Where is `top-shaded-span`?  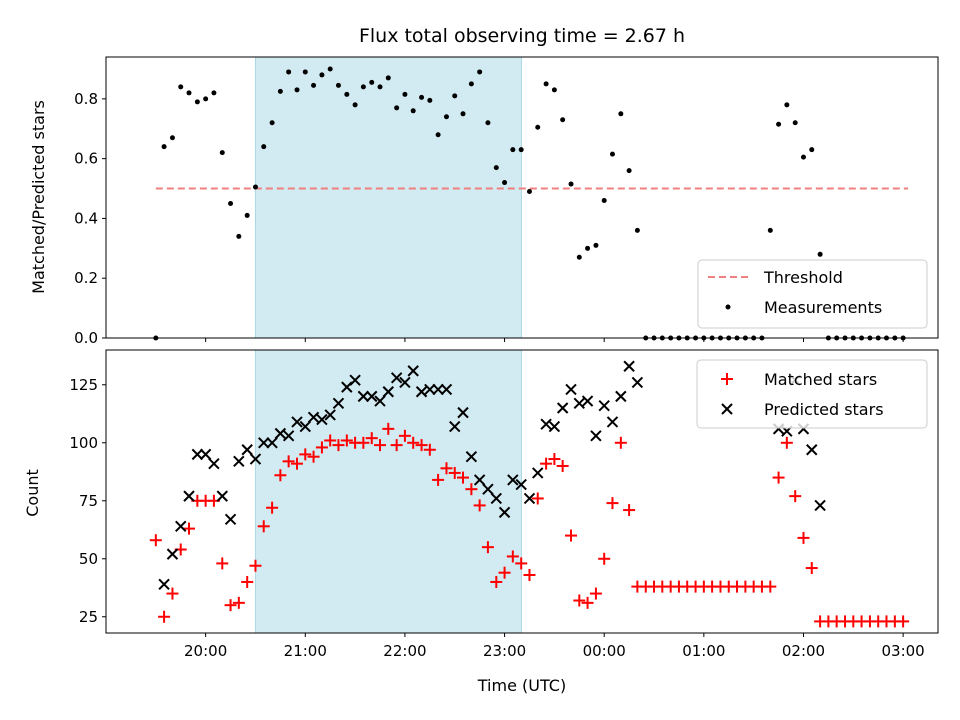
top-shaded-span is located at coordinates (388, 197).